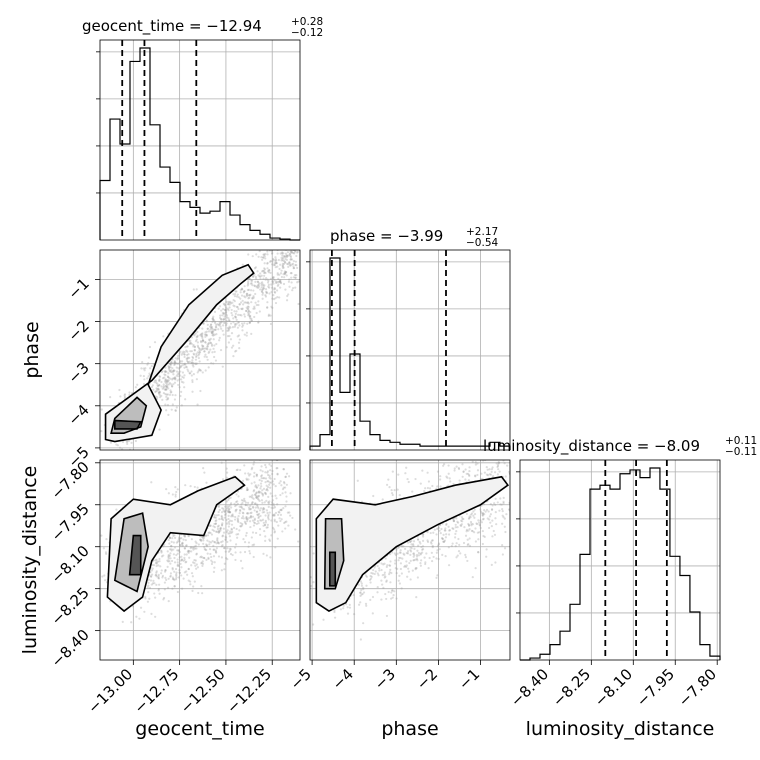  I want to click on x-tick-label: −8.25, so click(571, 687).